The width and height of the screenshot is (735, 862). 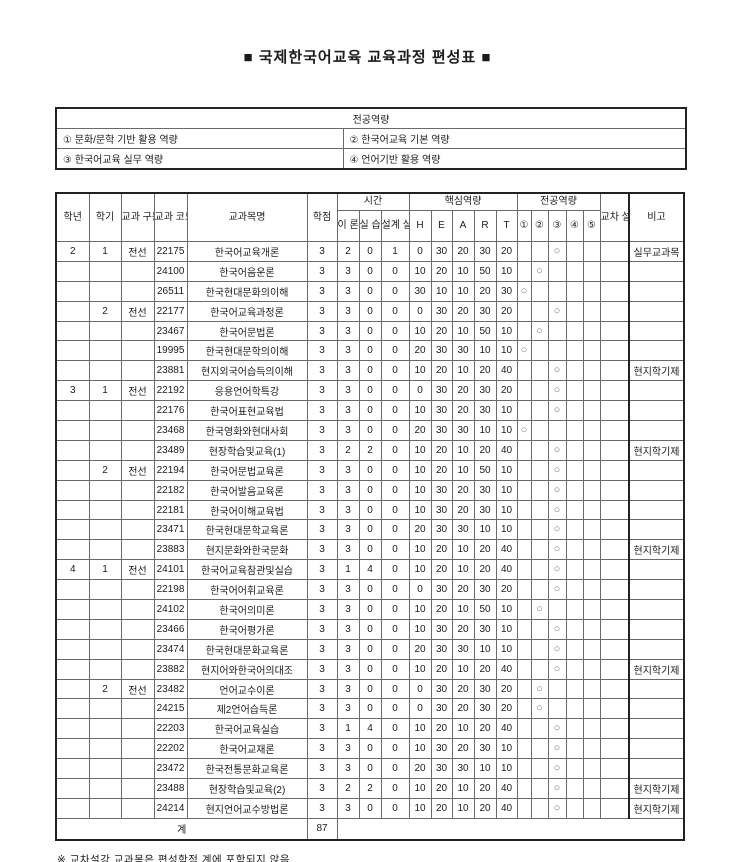 What do you see at coordinates (395, 226) in the screenshot?
I see `col-header-design: 설계 실무` at bounding box center [395, 226].